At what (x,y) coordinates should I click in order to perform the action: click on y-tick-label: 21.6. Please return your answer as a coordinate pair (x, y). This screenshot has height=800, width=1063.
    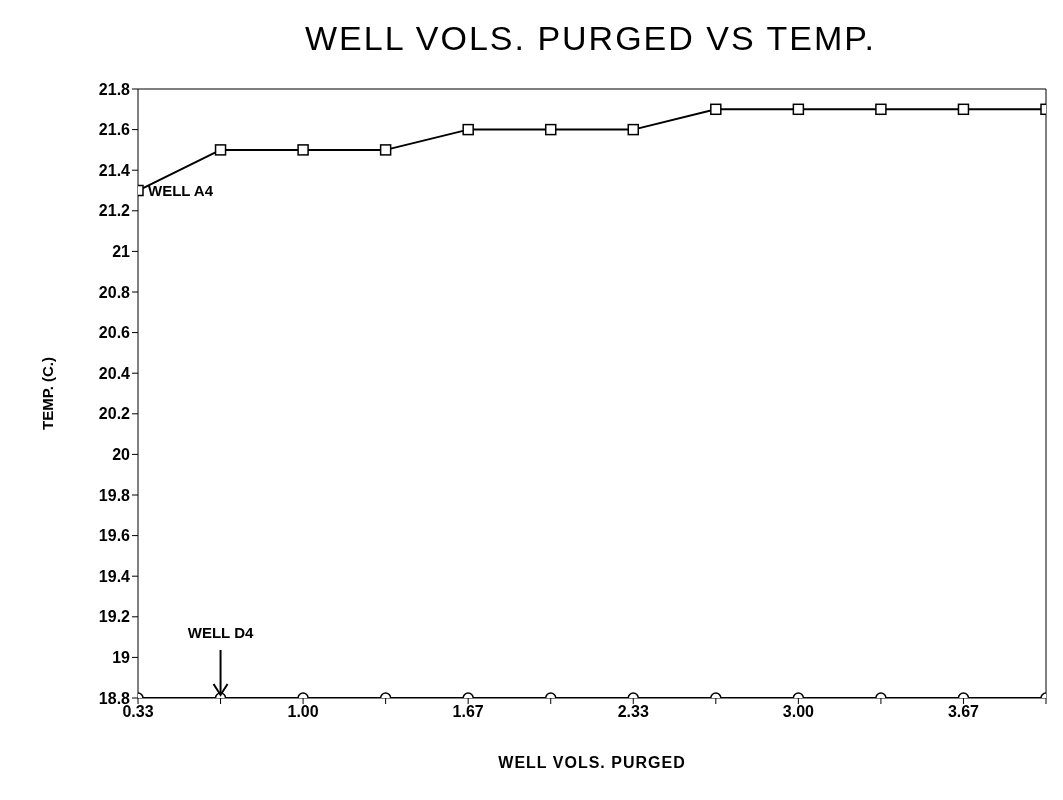
    Looking at the image, I should click on (114, 130).